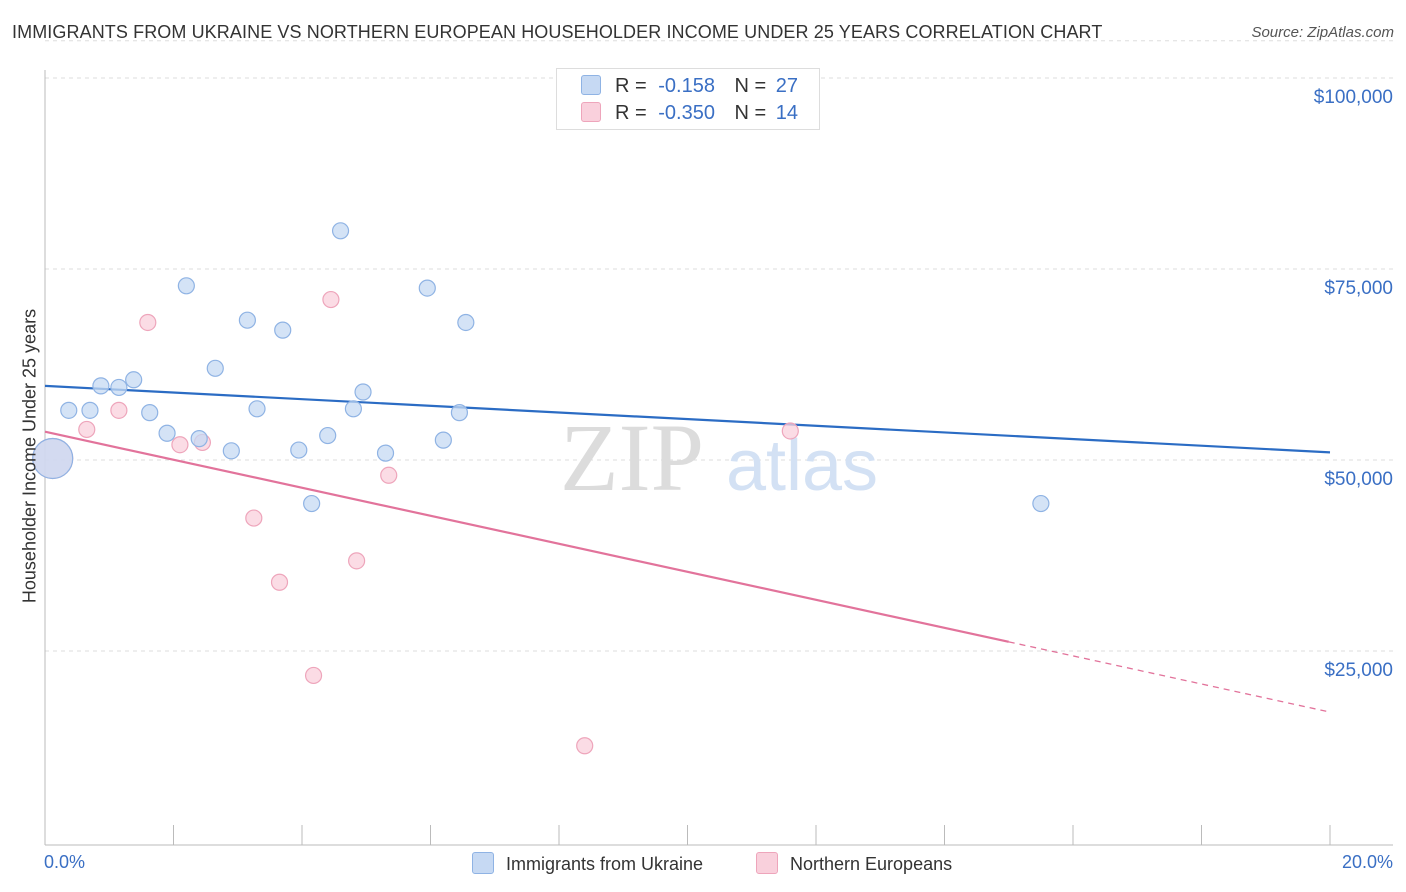  I want to click on legend-r-value: -0.350, so click(686, 113).